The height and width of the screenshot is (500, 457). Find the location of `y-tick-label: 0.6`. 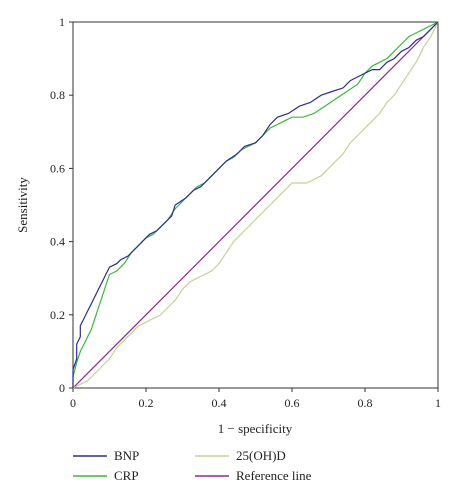

y-tick-label: 0.6 is located at coordinates (57, 168).